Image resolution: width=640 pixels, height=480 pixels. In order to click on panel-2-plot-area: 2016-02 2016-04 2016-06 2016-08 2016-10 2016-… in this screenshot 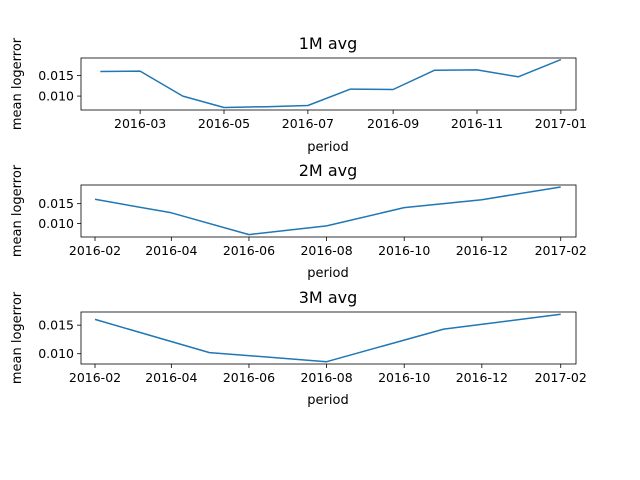, I will do `click(312, 222)`.